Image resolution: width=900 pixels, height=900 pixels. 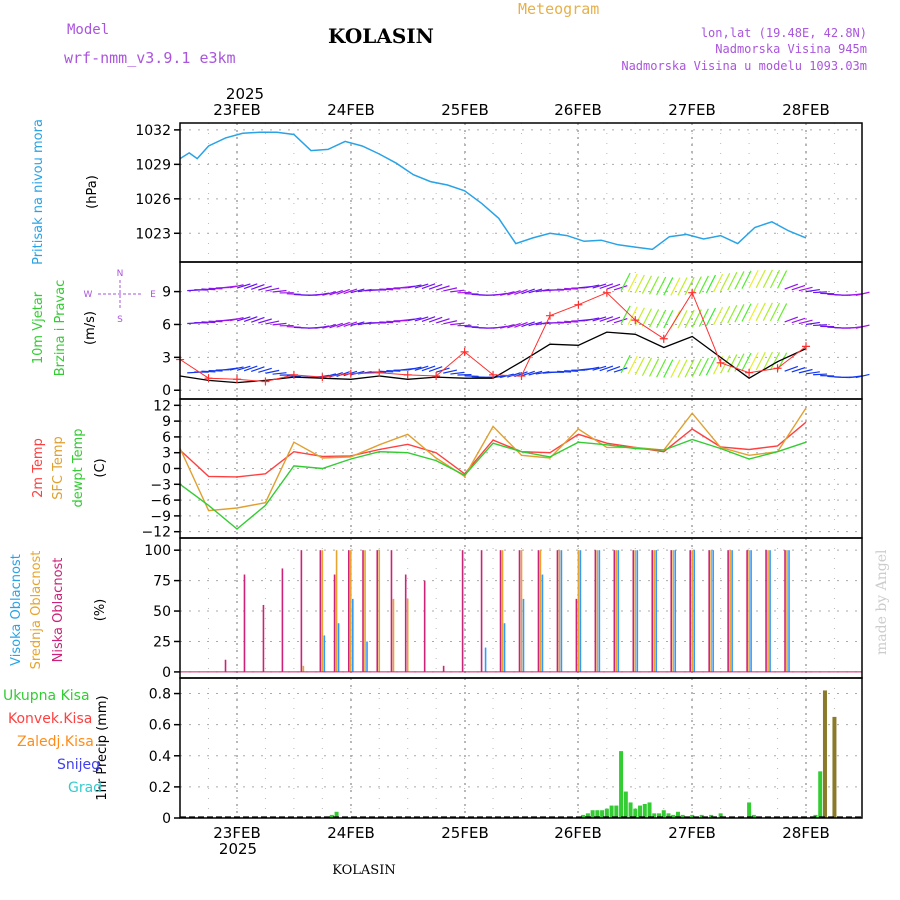 I want to click on compass-n: N, so click(x=120, y=274).